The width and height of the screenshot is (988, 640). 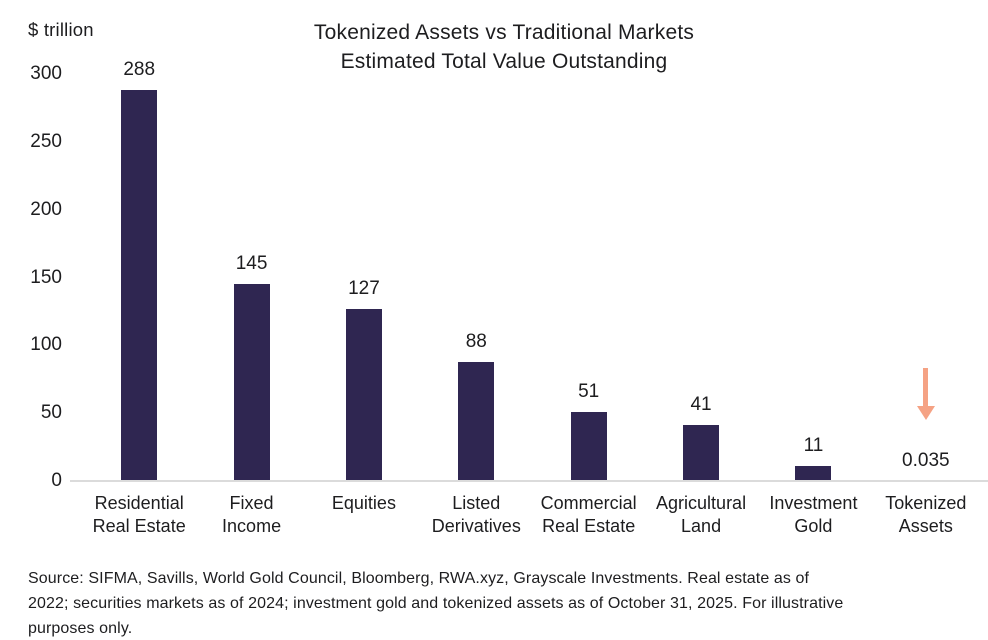 I want to click on y-axis-tick-label: 300, so click(x=46, y=73).